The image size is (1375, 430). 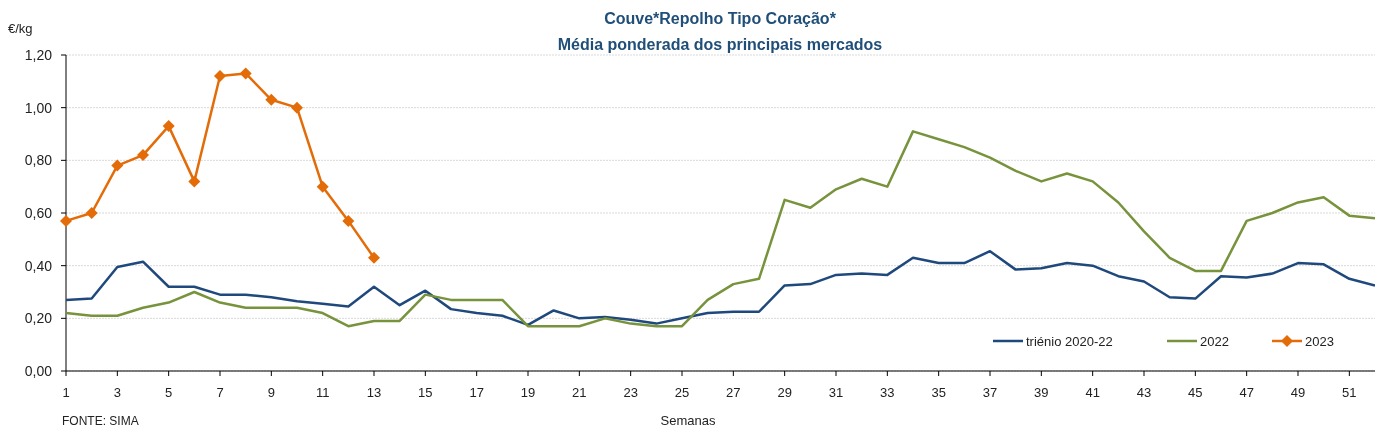 What do you see at coordinates (38, 318) in the screenshot?
I see `y-tick-label: 0,20` at bounding box center [38, 318].